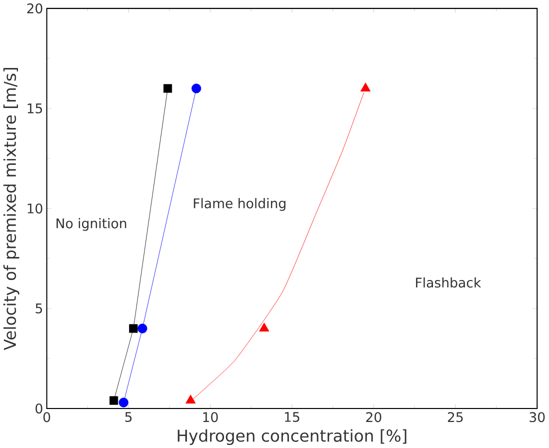 This screenshot has width=549, height=448. I want to click on y-tick-label: 15, so click(35, 108).